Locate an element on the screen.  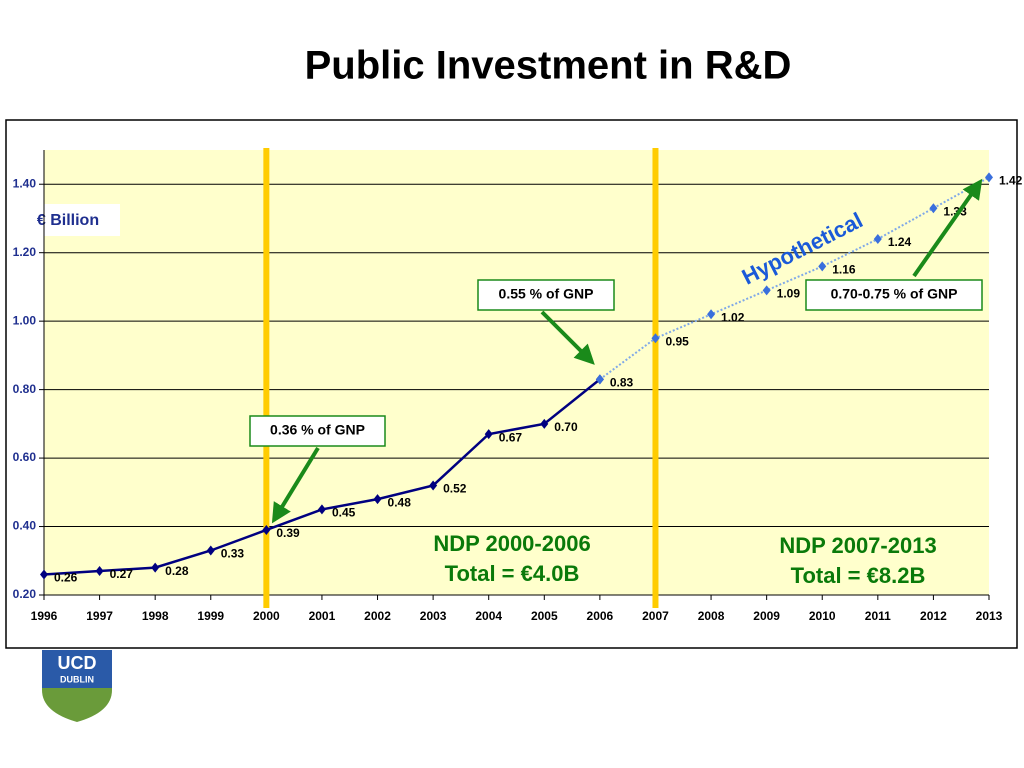
x-tick-label: 2010 is located at coordinates (822, 616).